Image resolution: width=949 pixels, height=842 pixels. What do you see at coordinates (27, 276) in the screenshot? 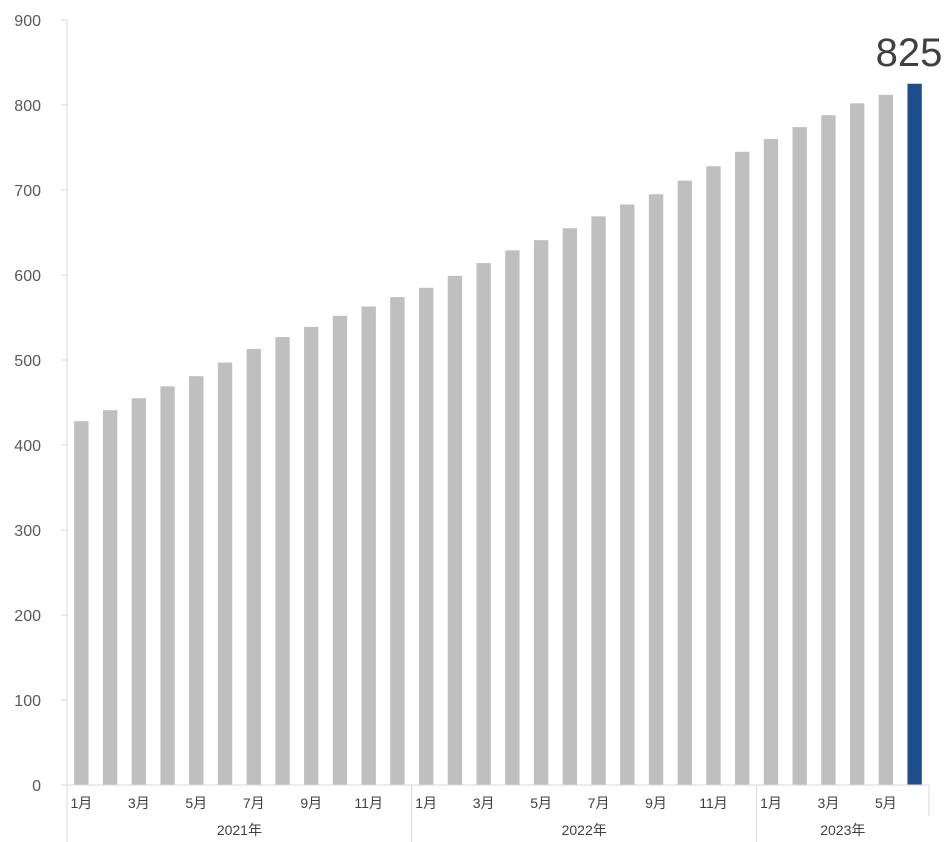
I see `y-tick-label: 600` at bounding box center [27, 276].